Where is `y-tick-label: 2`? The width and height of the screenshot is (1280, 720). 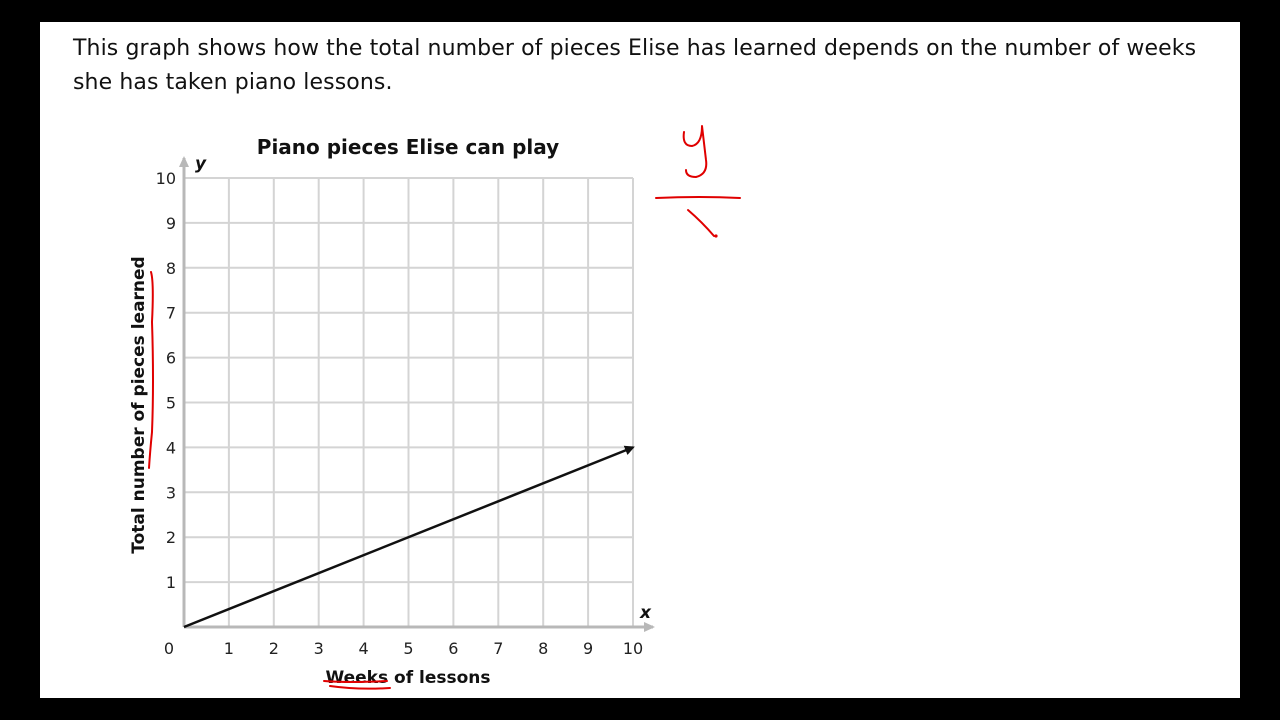 y-tick-label: 2 is located at coordinates (171, 537).